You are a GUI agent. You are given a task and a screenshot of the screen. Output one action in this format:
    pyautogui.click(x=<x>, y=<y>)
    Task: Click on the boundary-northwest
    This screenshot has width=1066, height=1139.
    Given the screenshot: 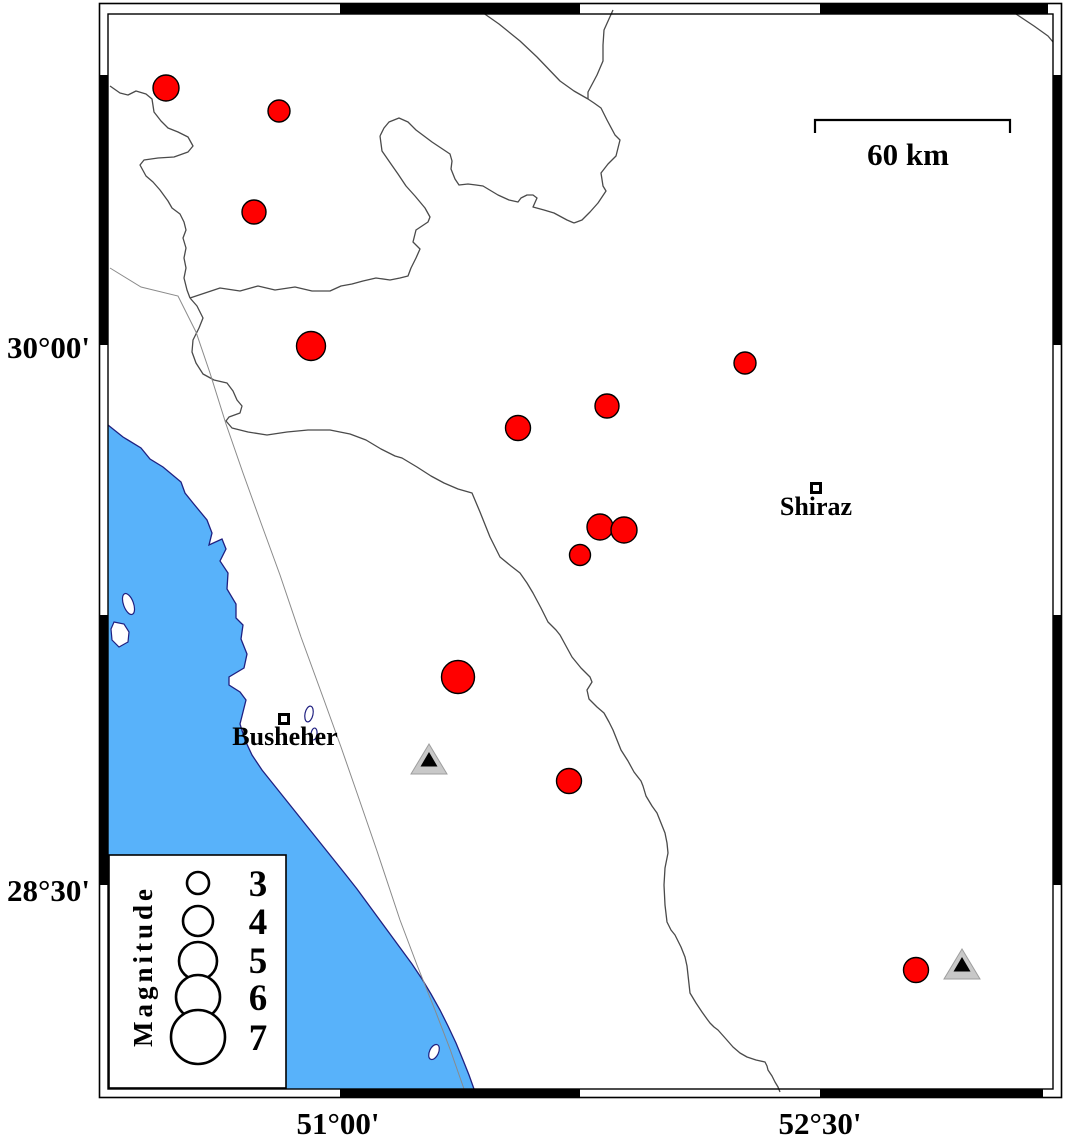 What is the action you would take?
    pyautogui.click(x=151, y=192)
    